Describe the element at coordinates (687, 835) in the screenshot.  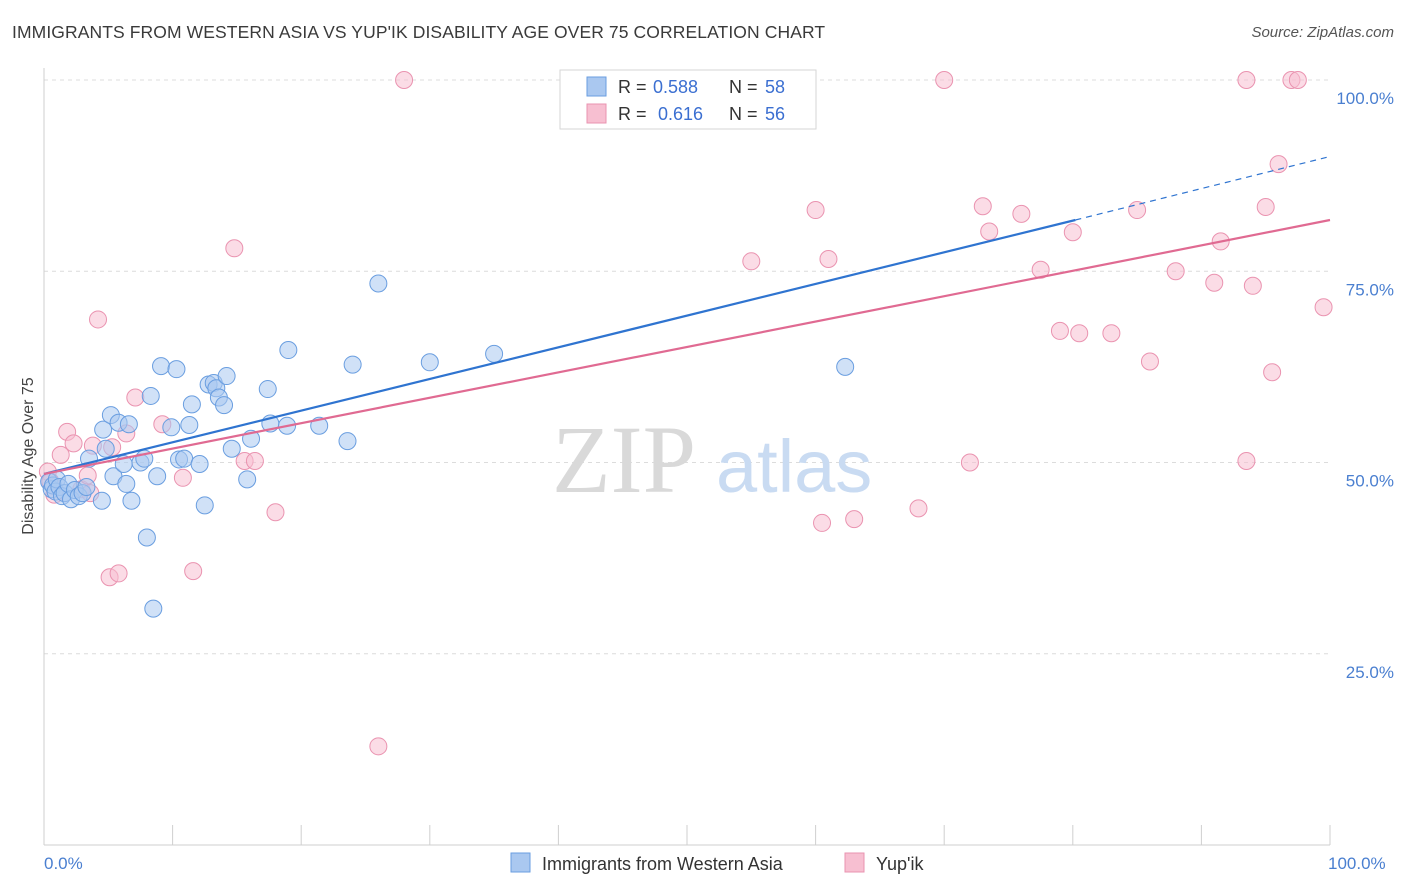
I see `x-tick-marks` at that location.